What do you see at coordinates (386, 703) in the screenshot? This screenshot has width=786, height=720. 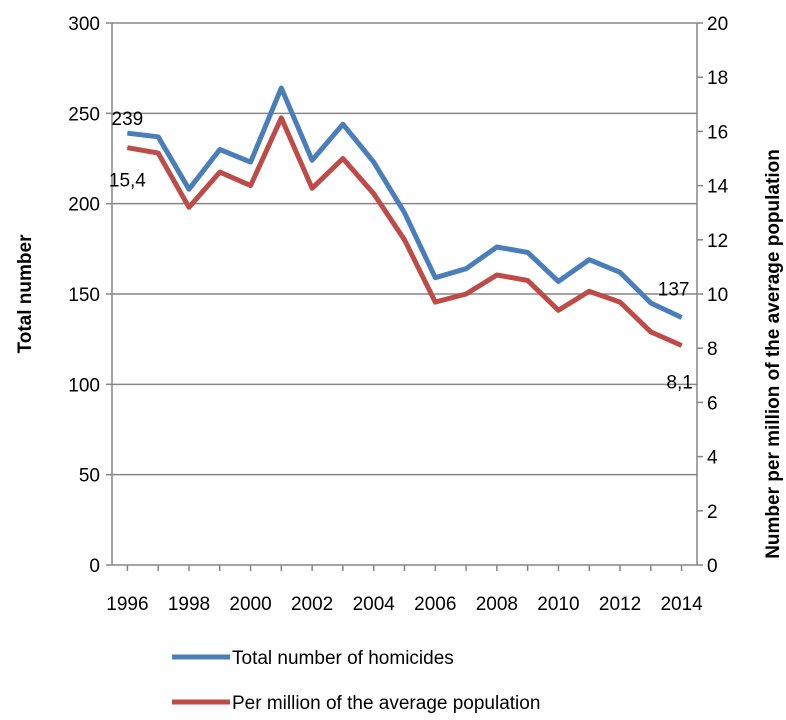 I see `legend-label-per-million: Per million of the average population` at bounding box center [386, 703].